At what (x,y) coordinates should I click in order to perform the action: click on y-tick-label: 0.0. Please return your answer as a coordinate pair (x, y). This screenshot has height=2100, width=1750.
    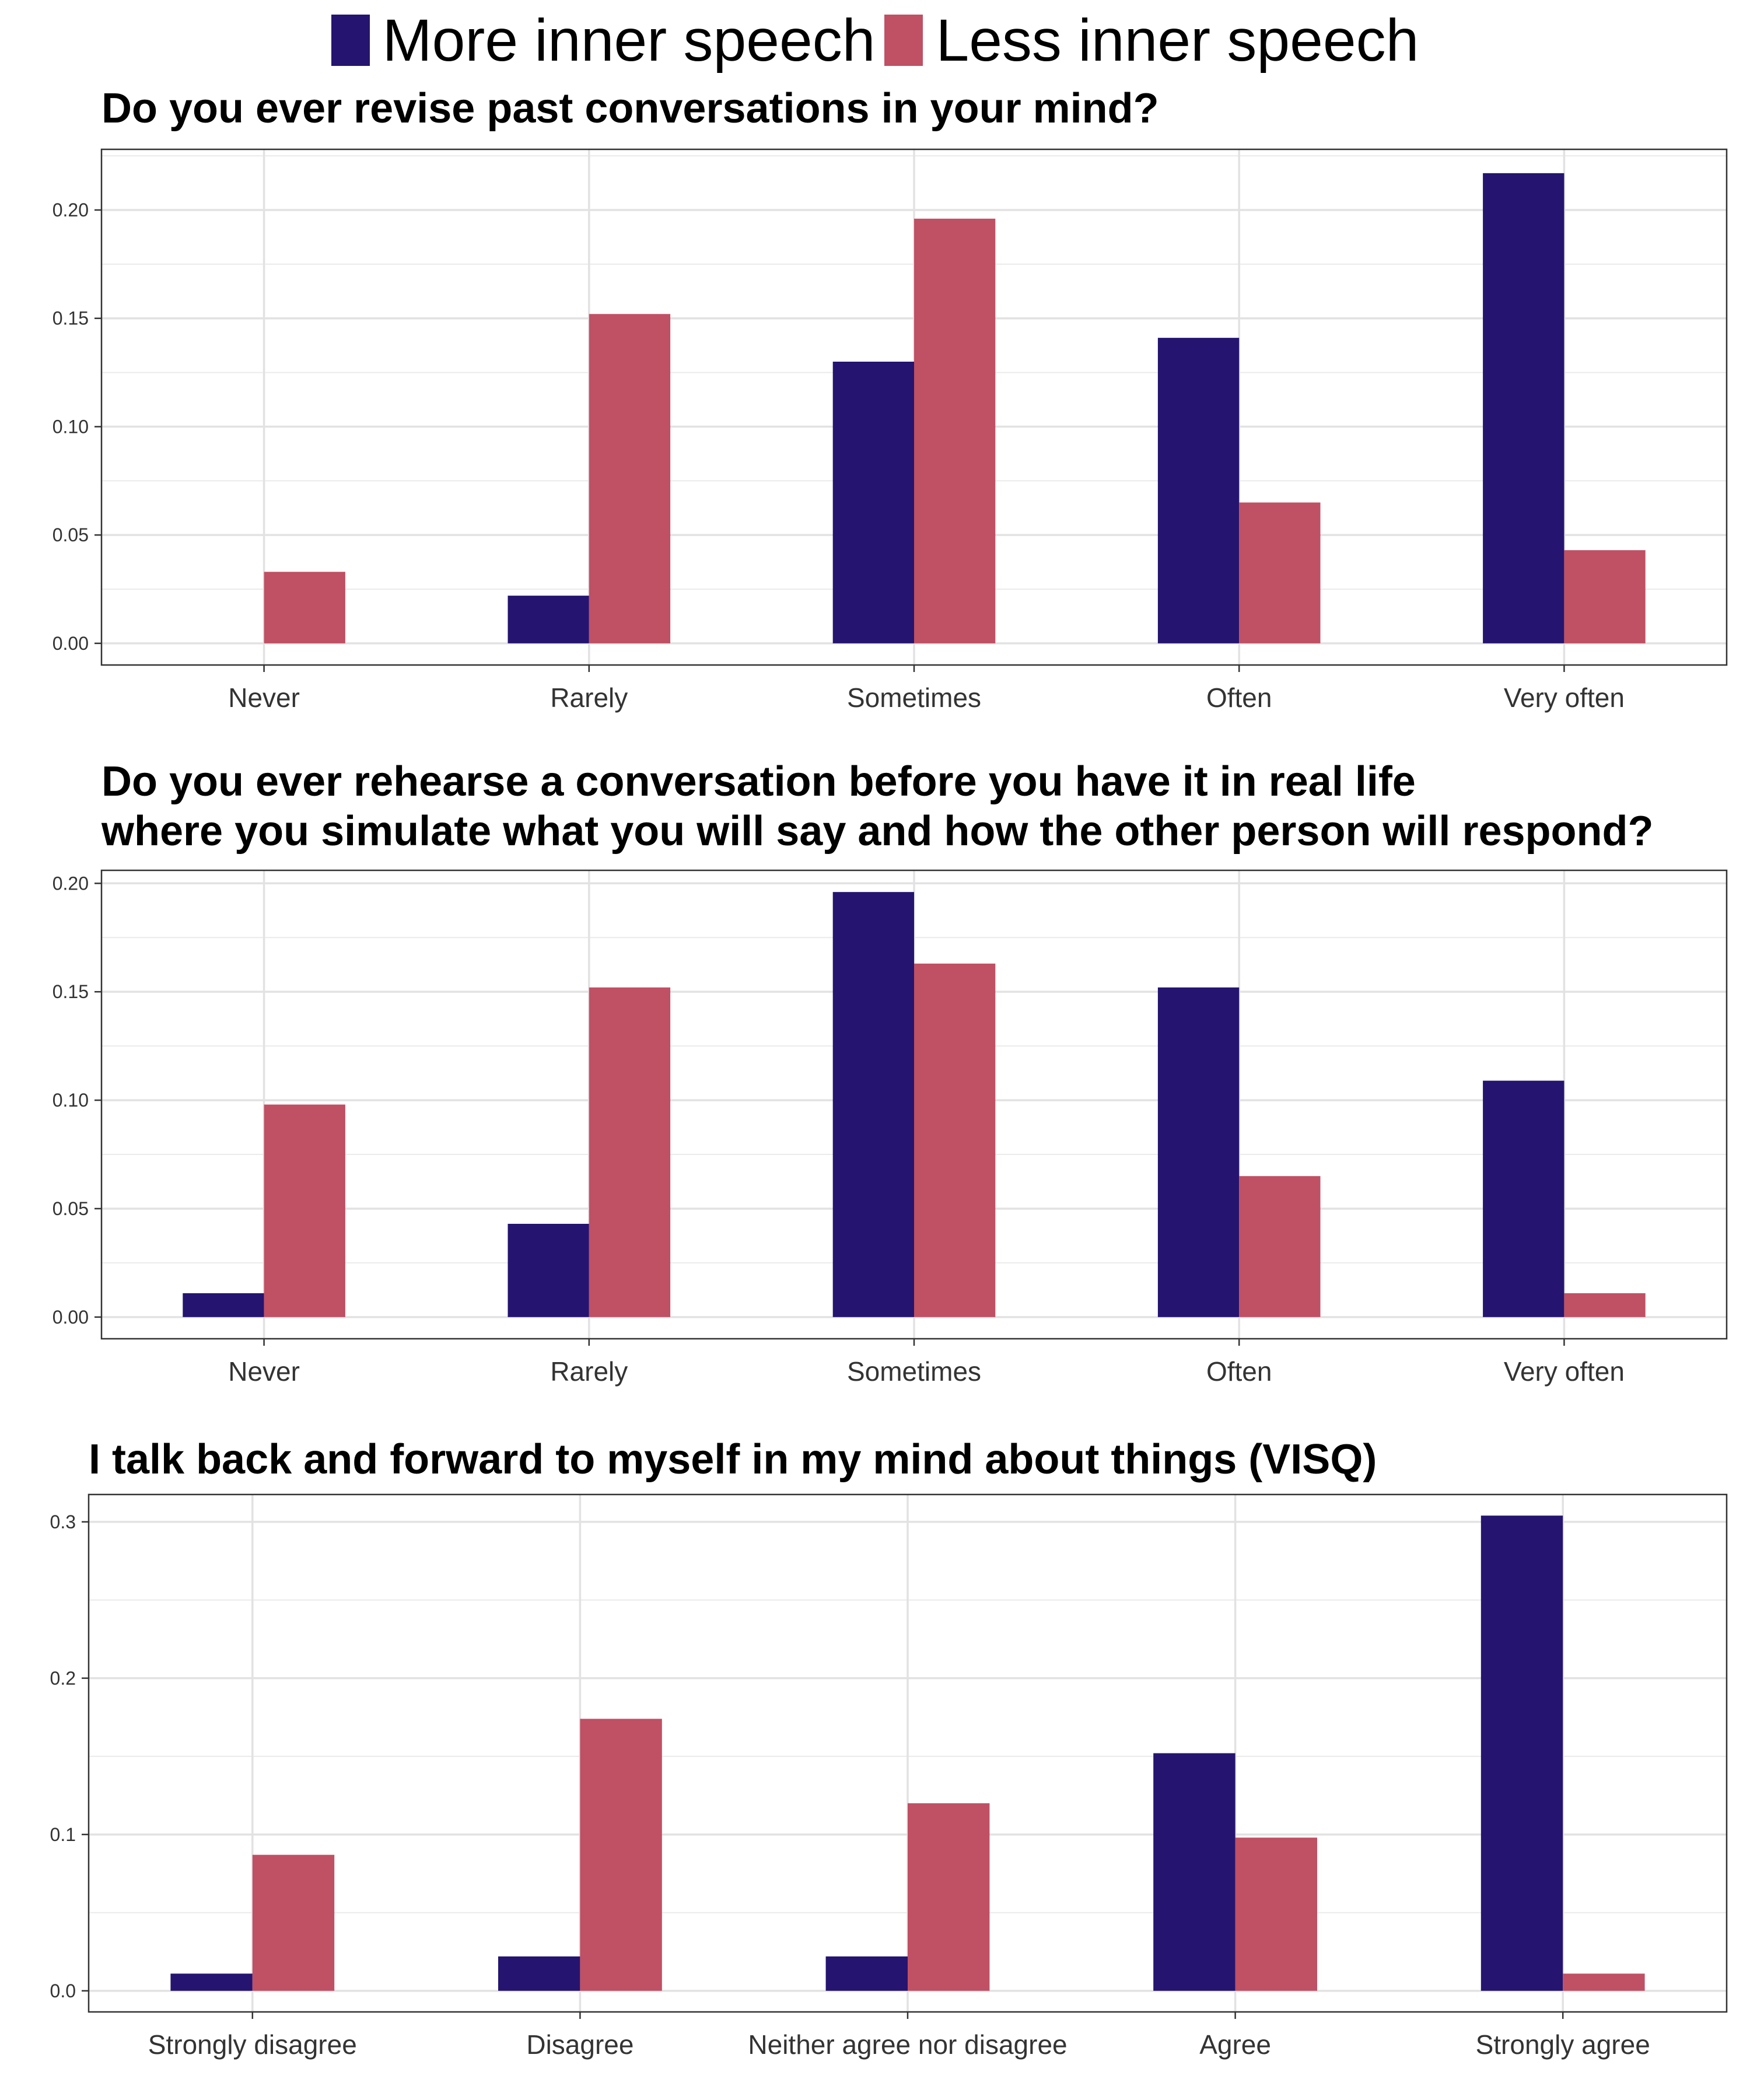
    Looking at the image, I should click on (63, 1990).